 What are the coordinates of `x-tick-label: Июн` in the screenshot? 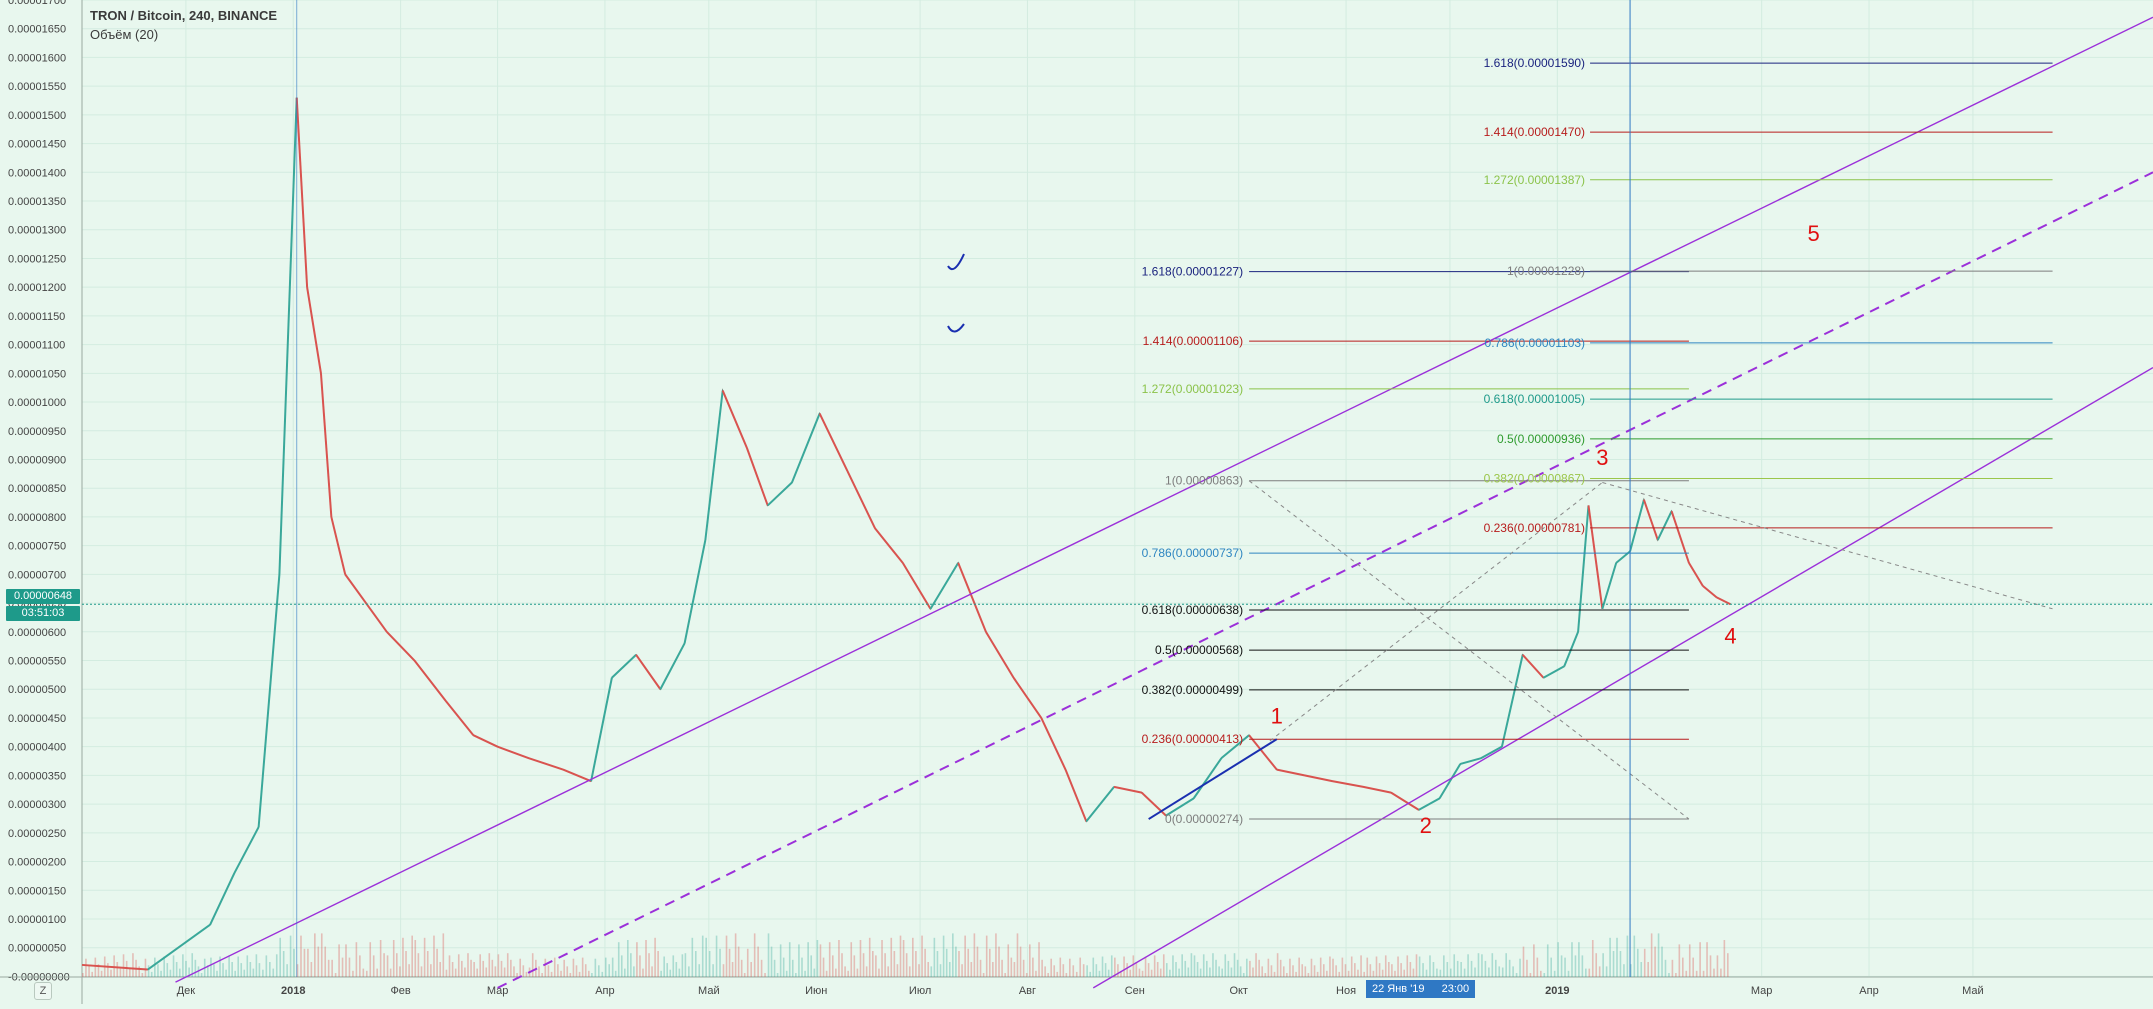 It's located at (816, 991).